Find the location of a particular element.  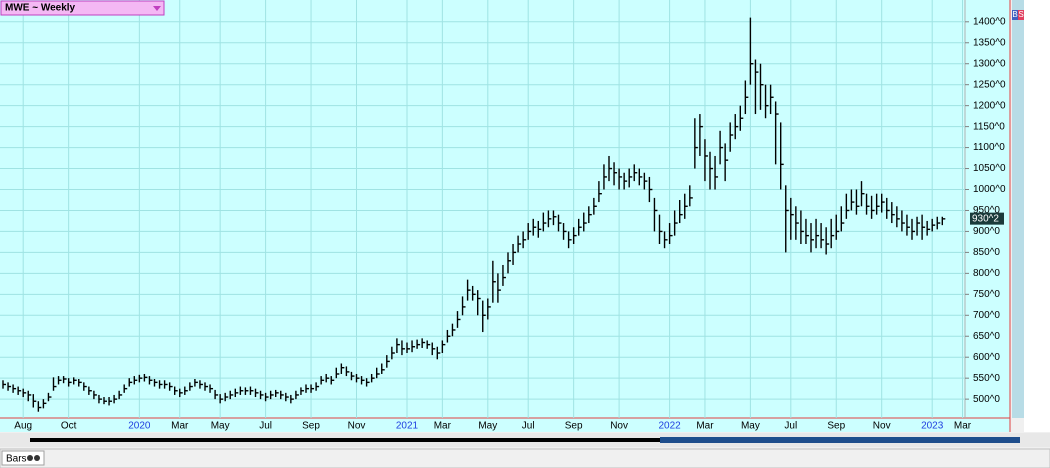

status-bar is located at coordinates (525, 458).